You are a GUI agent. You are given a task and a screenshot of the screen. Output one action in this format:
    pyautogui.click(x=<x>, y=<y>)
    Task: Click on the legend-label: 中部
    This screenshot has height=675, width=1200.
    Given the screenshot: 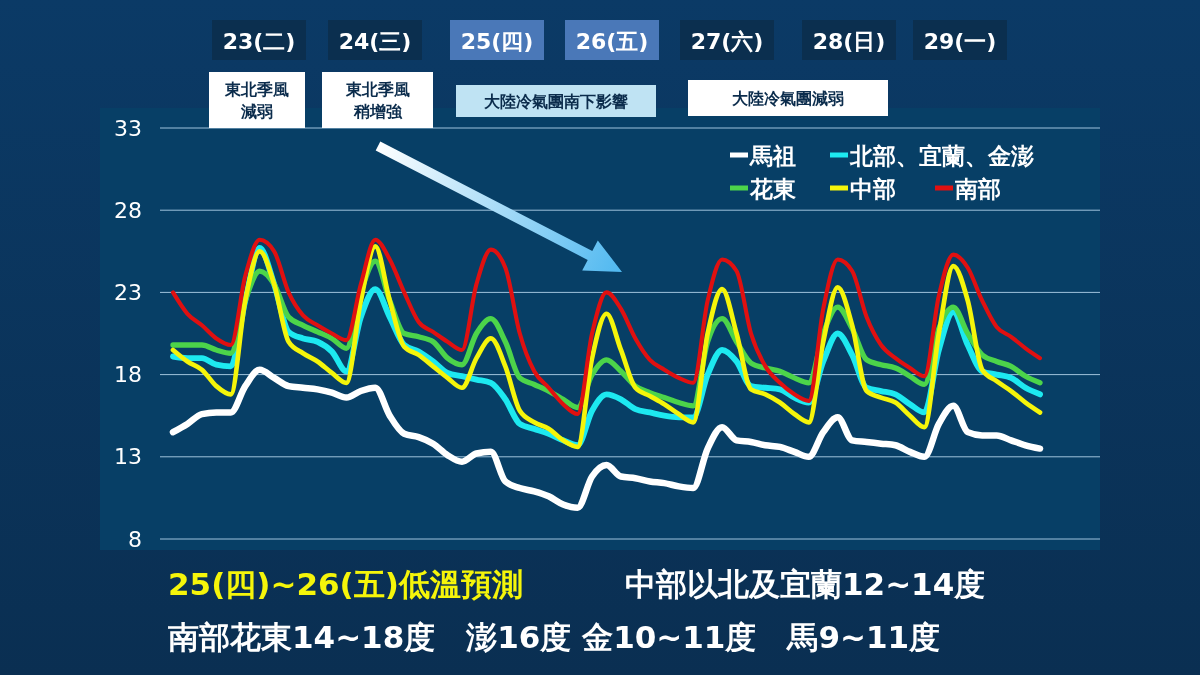 What is the action you would take?
    pyautogui.click(x=873, y=189)
    